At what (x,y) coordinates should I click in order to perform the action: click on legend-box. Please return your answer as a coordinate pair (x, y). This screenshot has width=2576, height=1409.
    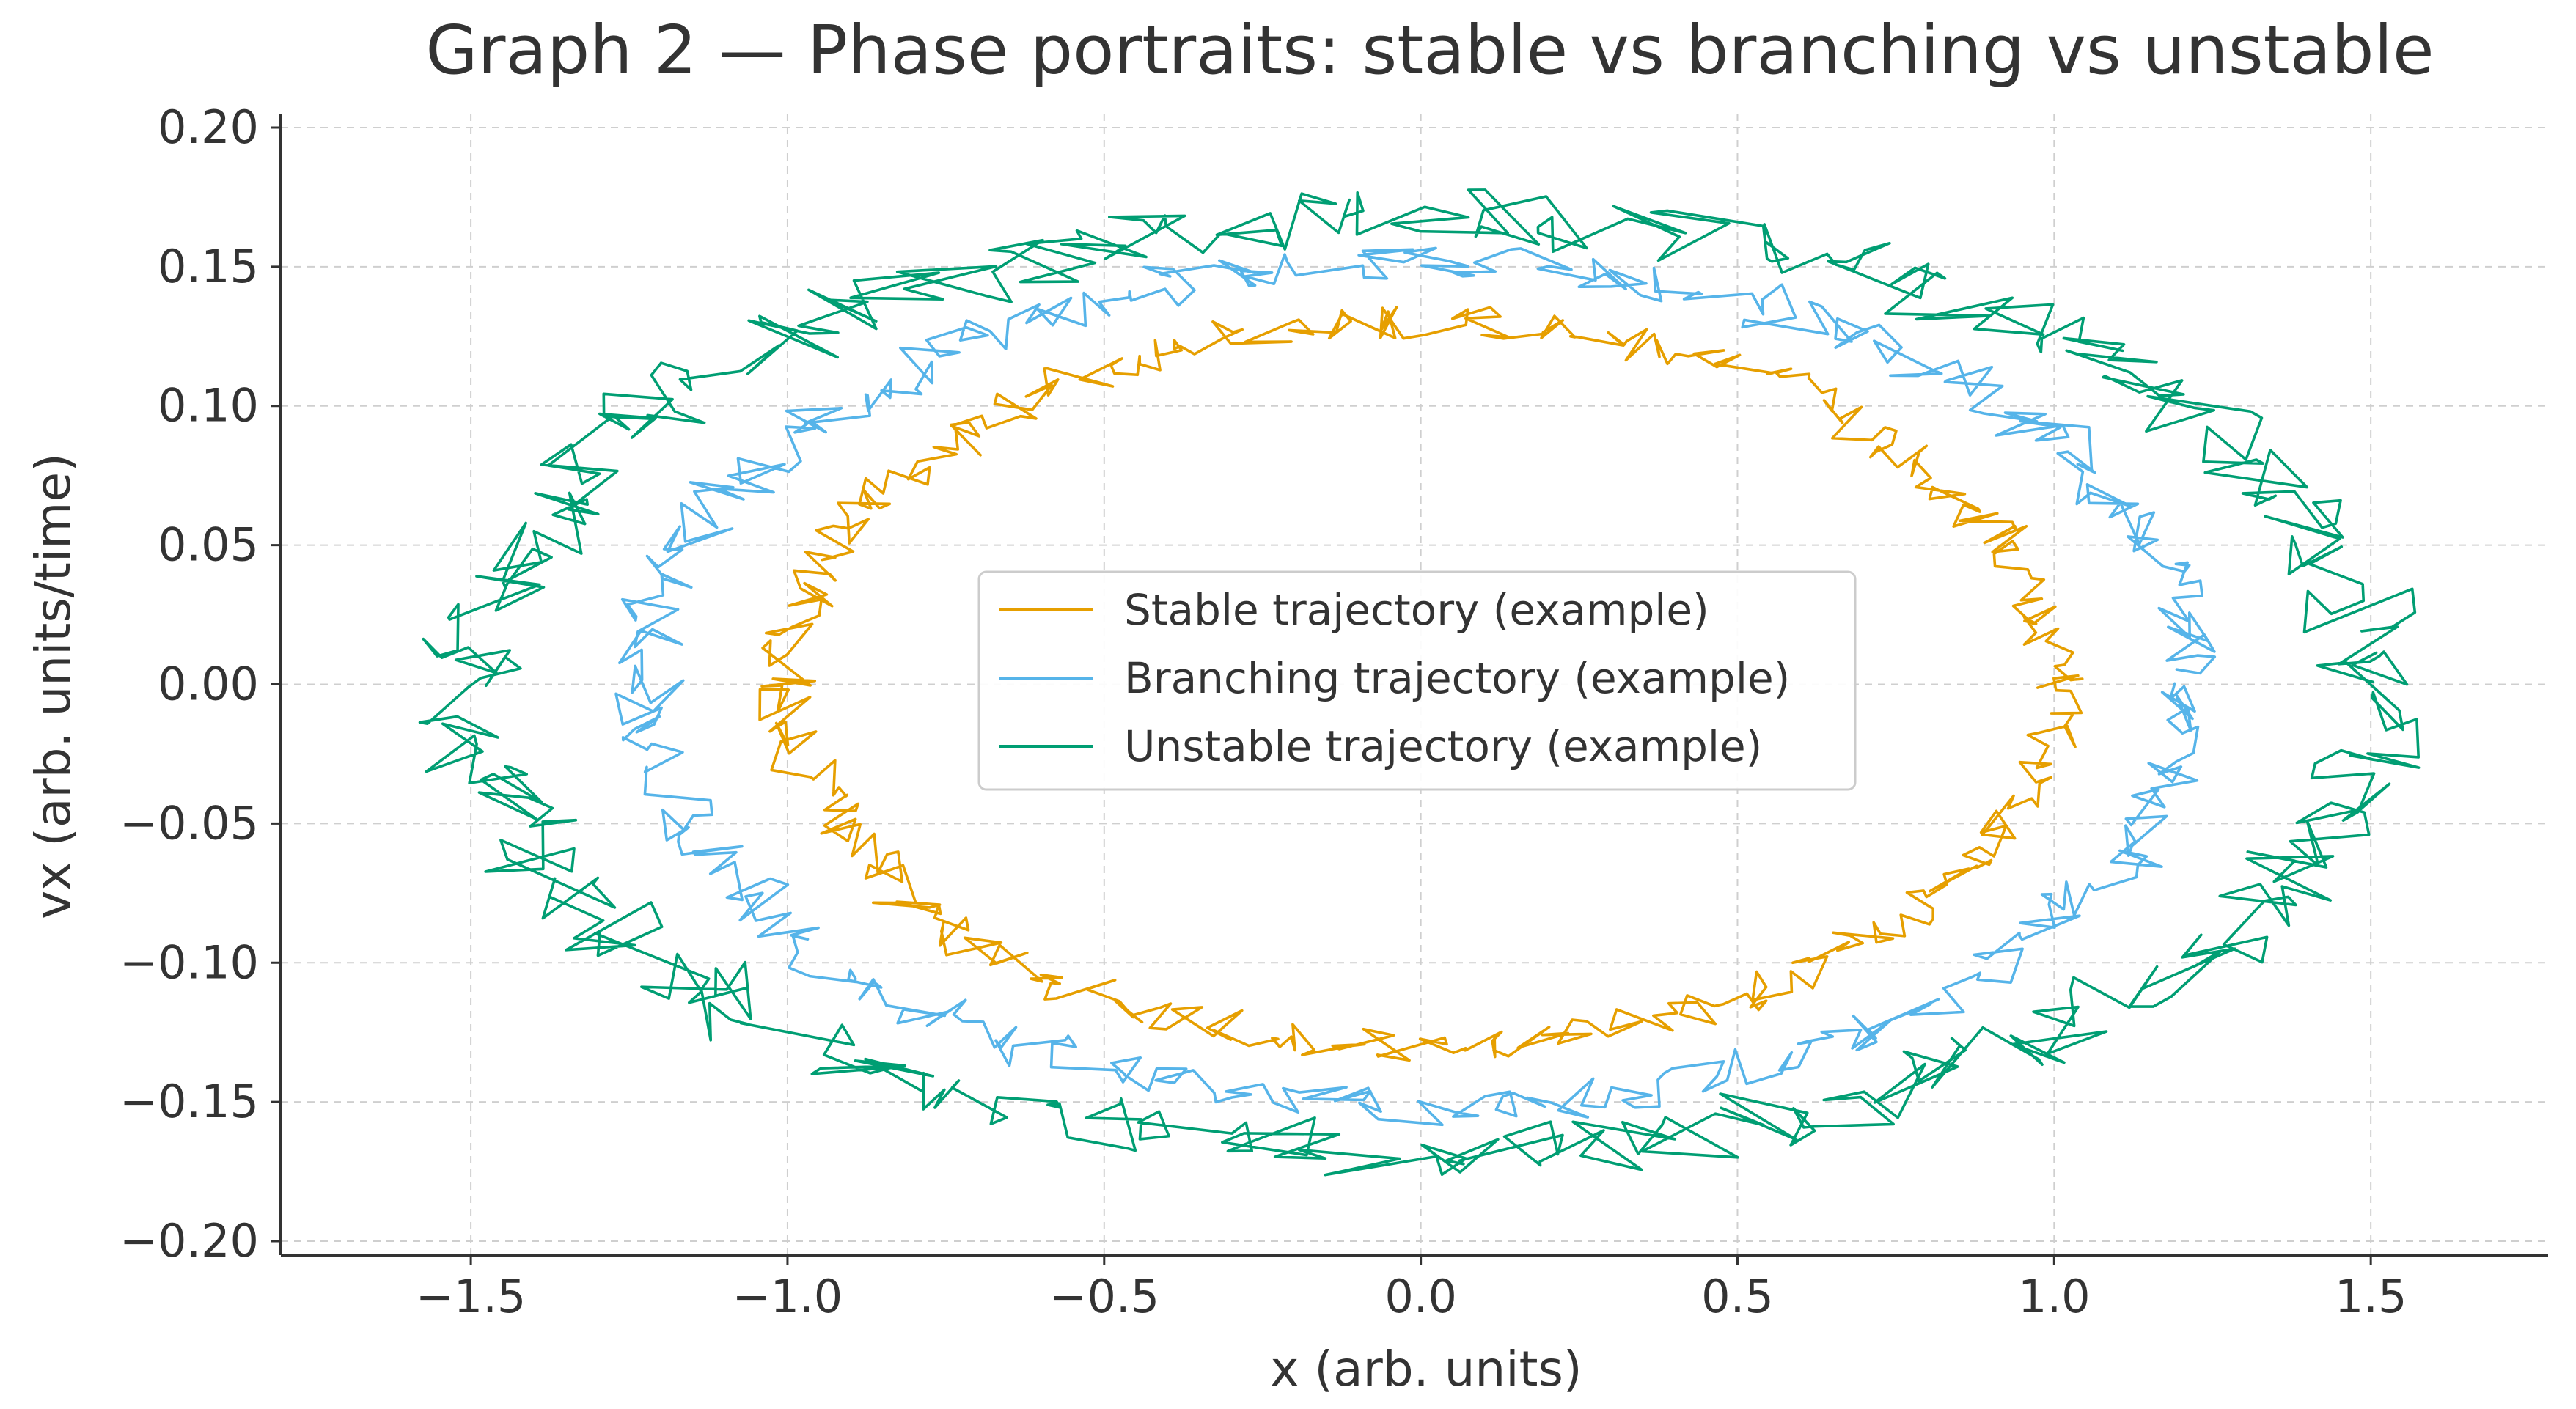
    Looking at the image, I should click on (1417, 681).